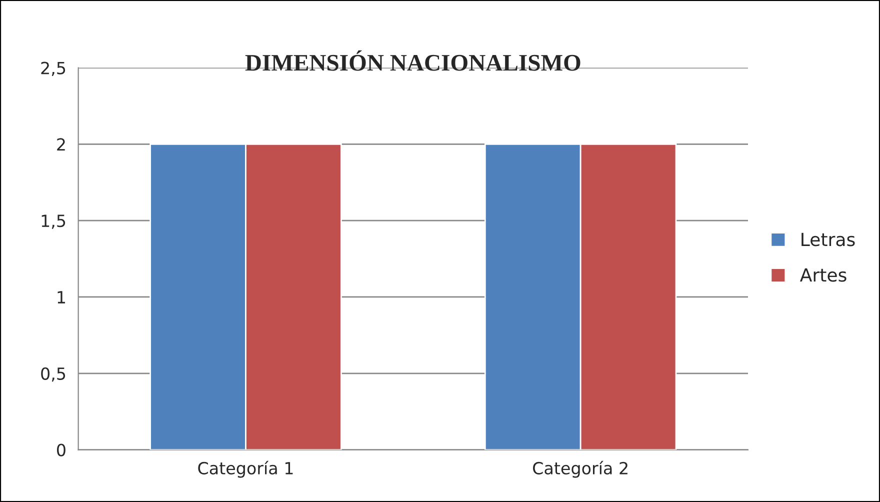  What do you see at coordinates (61, 297) in the screenshot?
I see `y-tick-label: 1` at bounding box center [61, 297].